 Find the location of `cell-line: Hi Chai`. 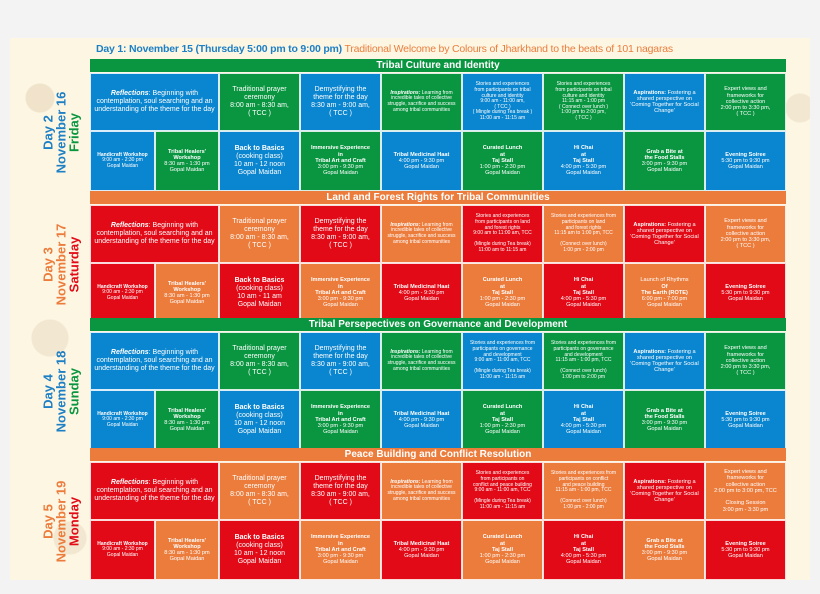

cell-line: Hi Chai is located at coordinates (583, 280).